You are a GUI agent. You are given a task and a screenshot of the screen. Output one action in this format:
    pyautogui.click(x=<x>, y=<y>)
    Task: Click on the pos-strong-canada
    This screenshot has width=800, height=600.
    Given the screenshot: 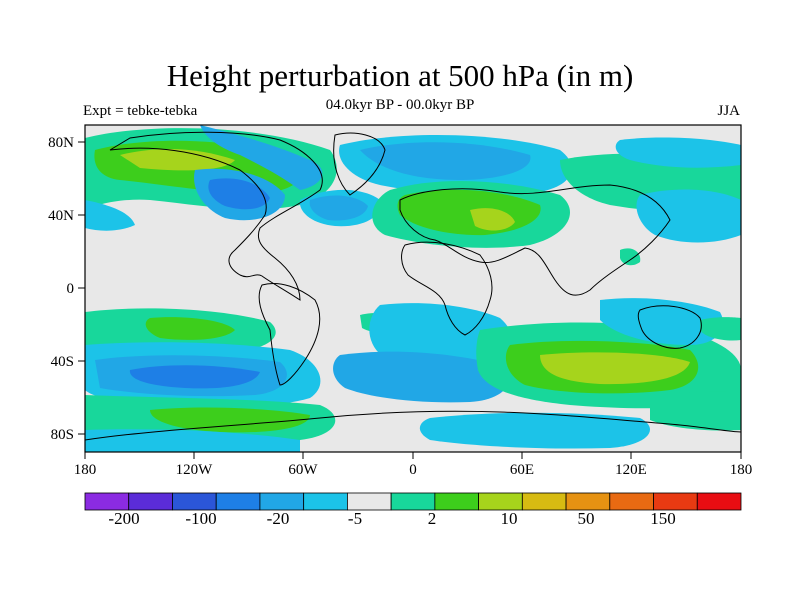 What is the action you would take?
    pyautogui.click(x=177, y=159)
    